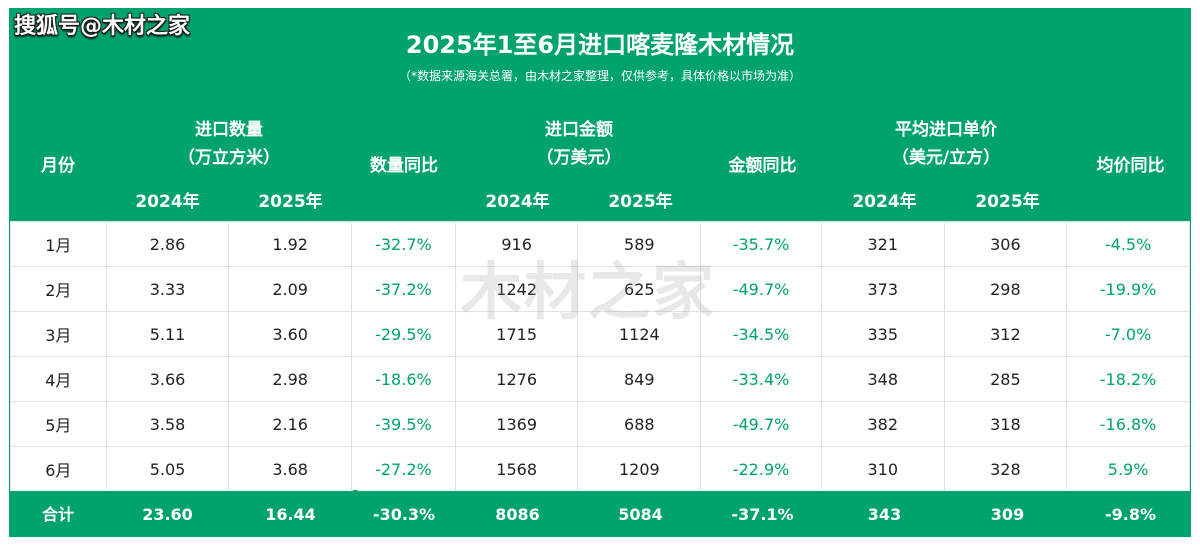 This screenshot has width=1200, height=545. What do you see at coordinates (516, 244) in the screenshot?
I see `cell-amt-2024: 916` at bounding box center [516, 244].